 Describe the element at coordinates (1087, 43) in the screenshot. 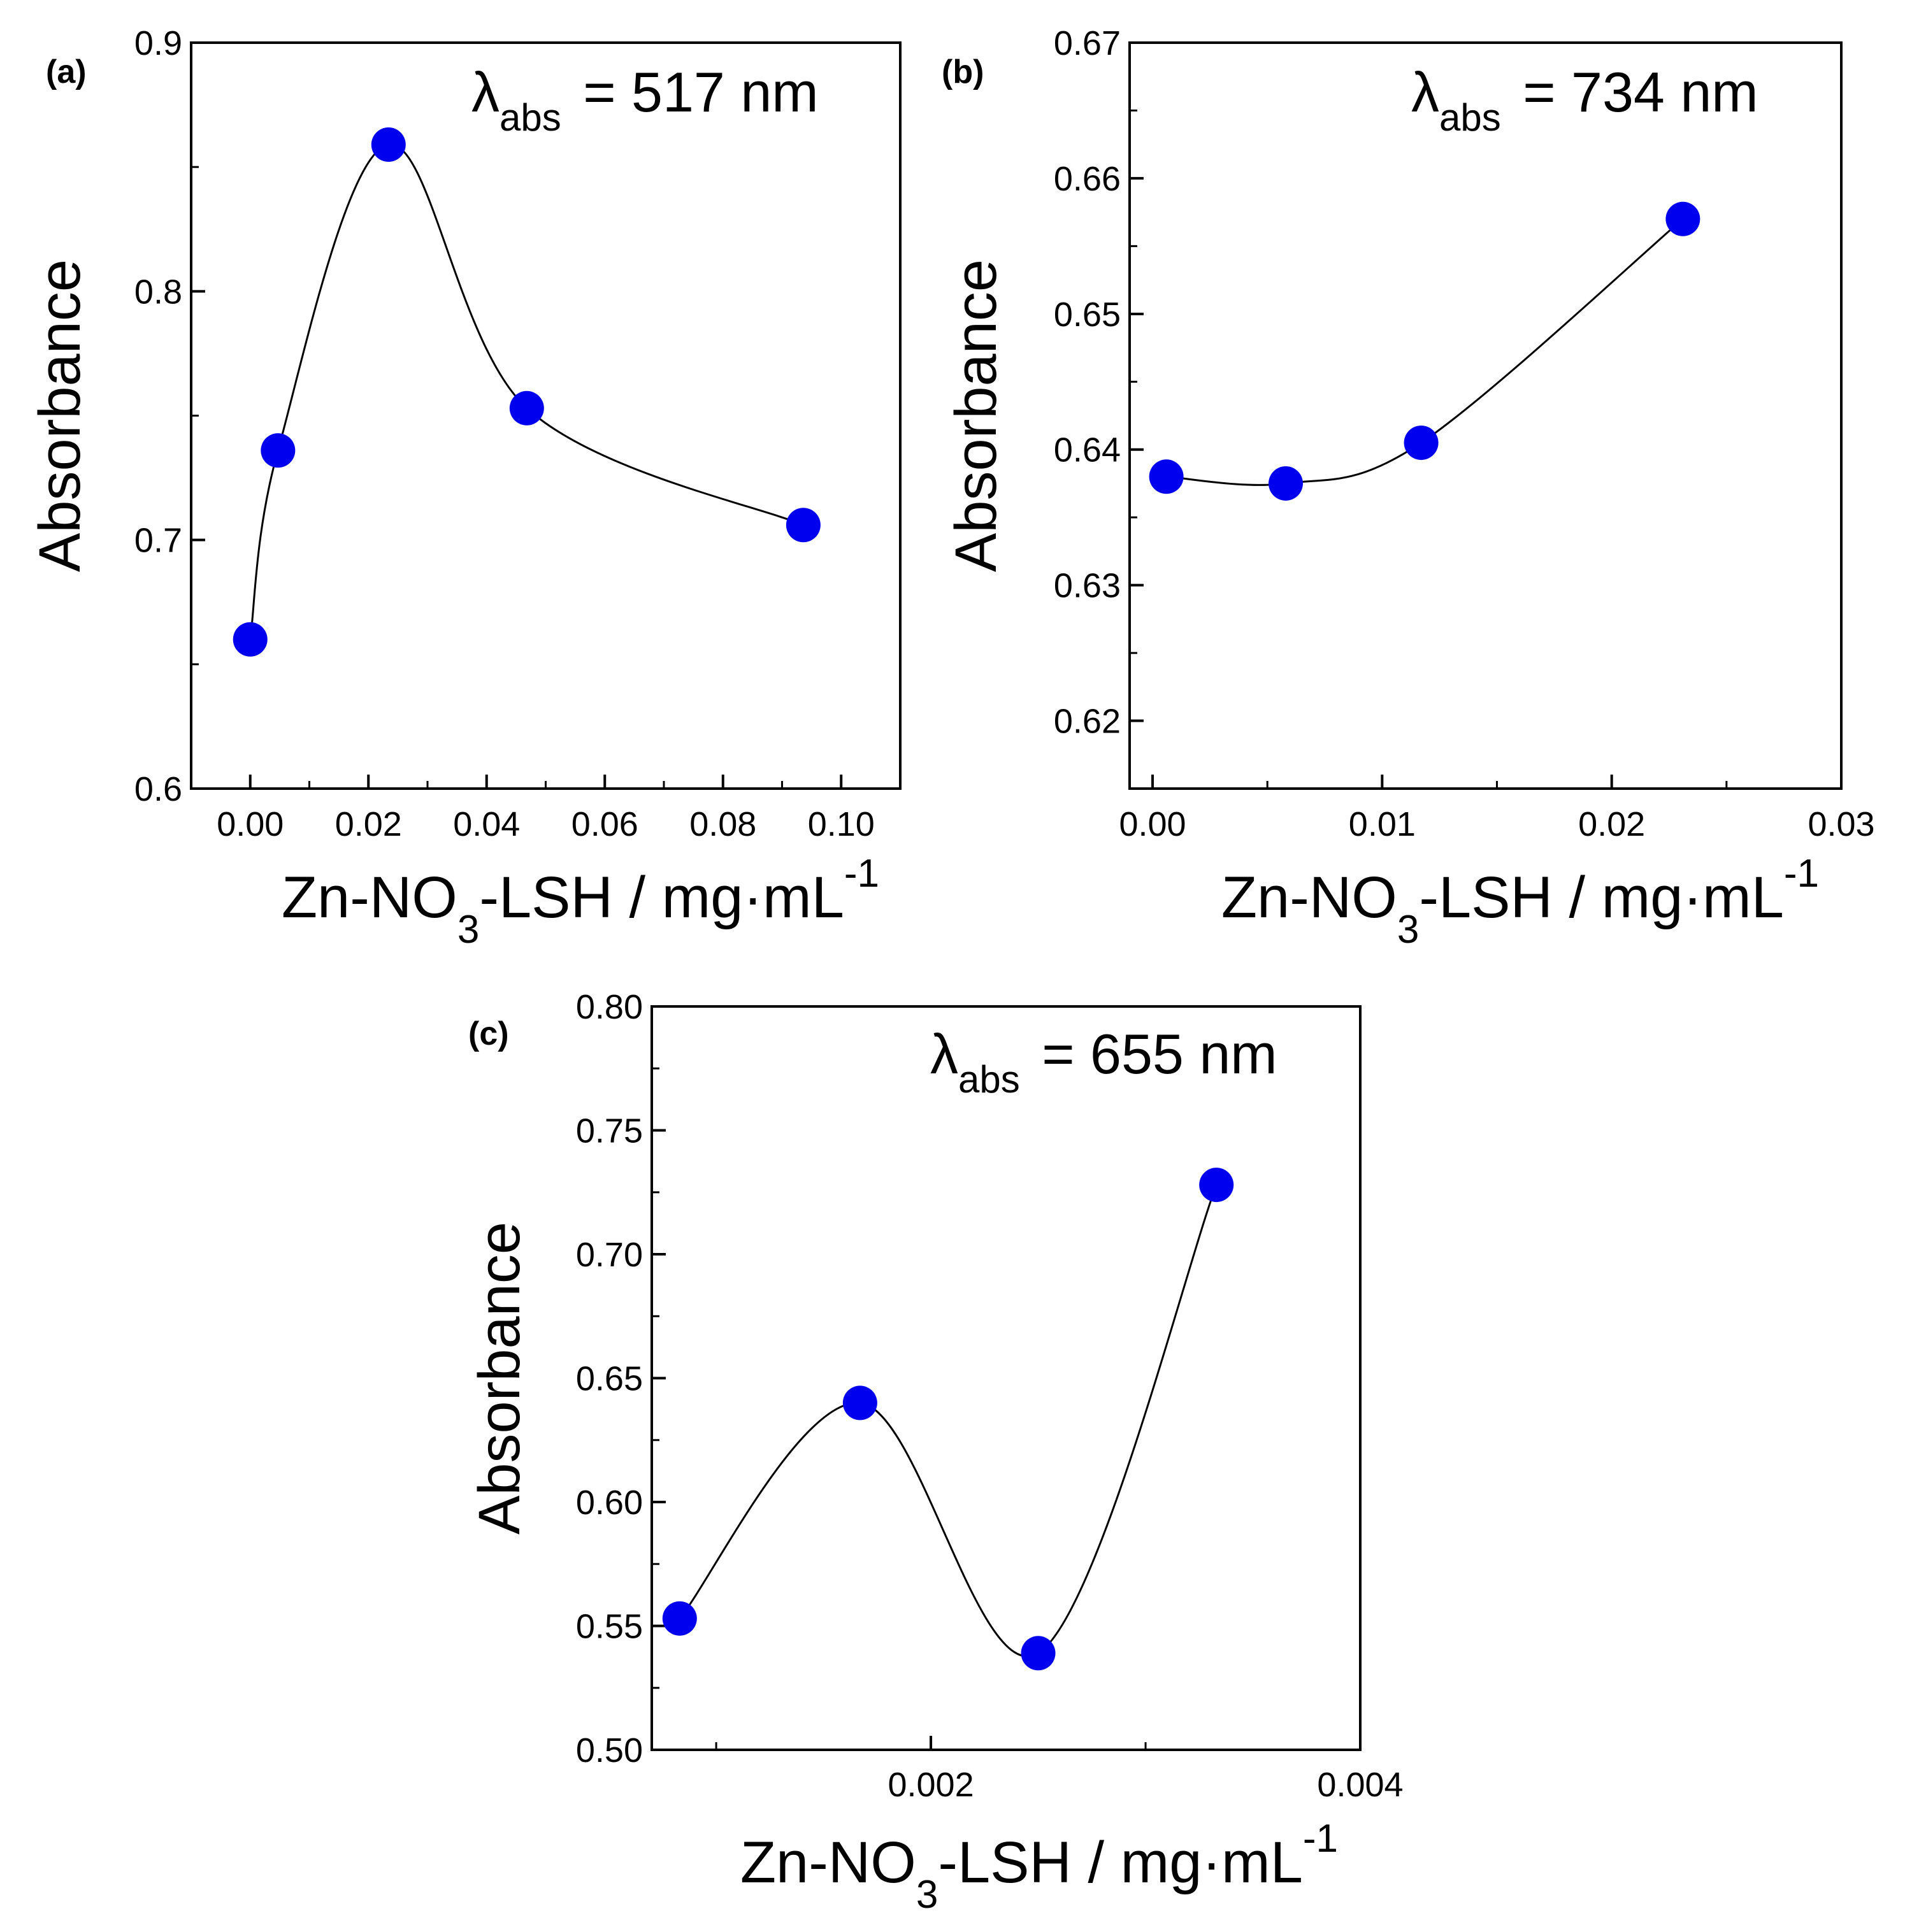

I see `y-tick-label: 0.67` at that location.